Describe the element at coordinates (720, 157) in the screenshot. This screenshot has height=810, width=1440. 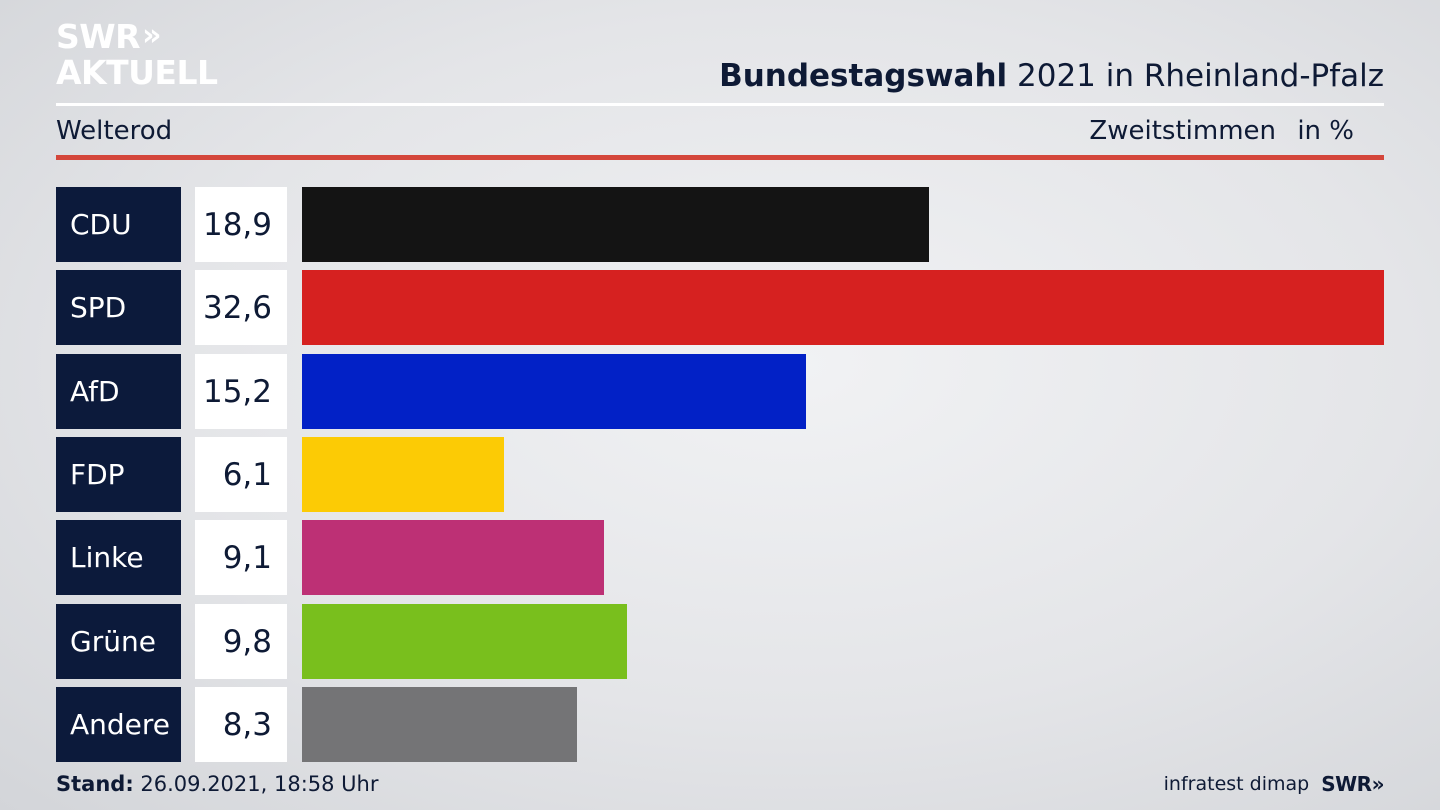
I see `accent-divider` at that location.